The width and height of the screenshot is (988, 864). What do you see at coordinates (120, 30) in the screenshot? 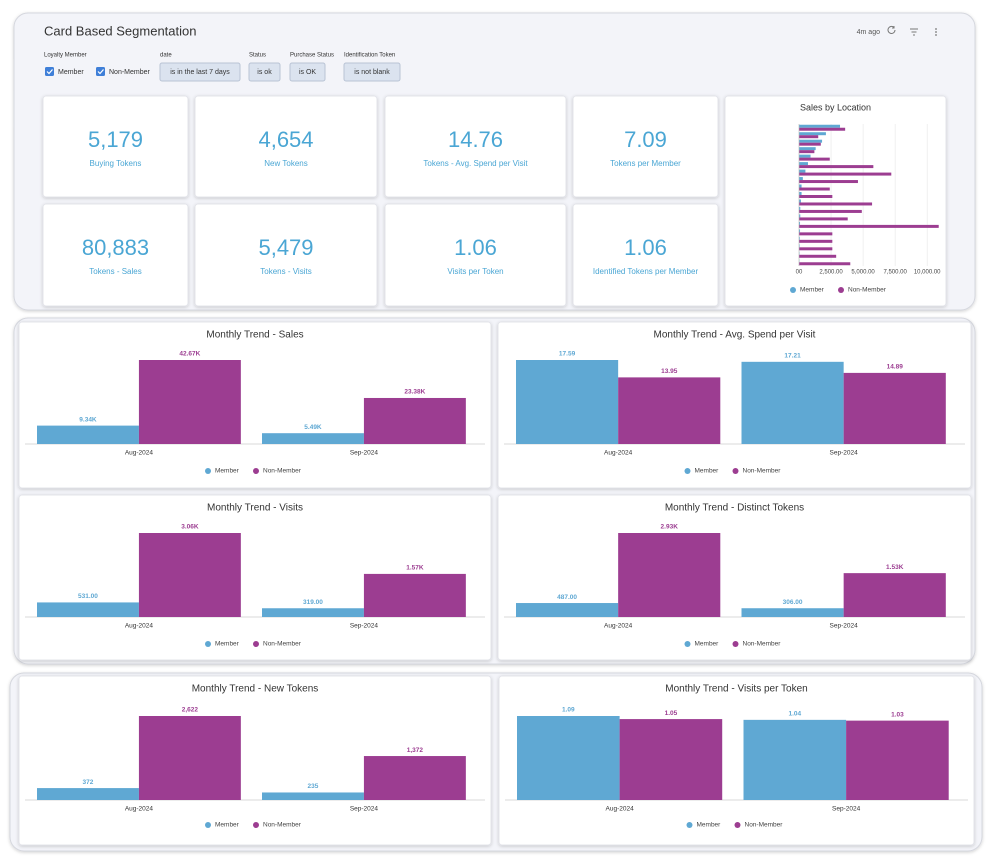
I see `dashboard-title: Card Based Segmentation` at bounding box center [120, 30].